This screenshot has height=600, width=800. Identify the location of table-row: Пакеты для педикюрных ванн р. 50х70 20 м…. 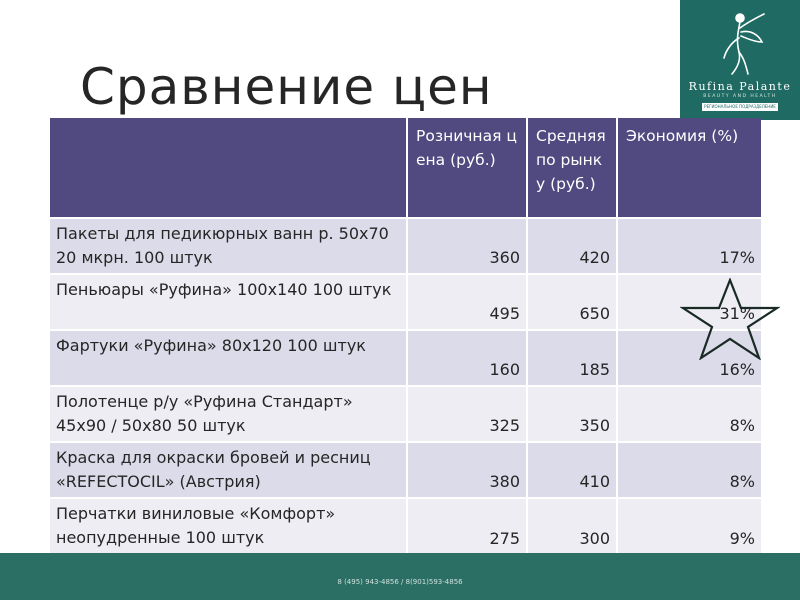
(405, 245).